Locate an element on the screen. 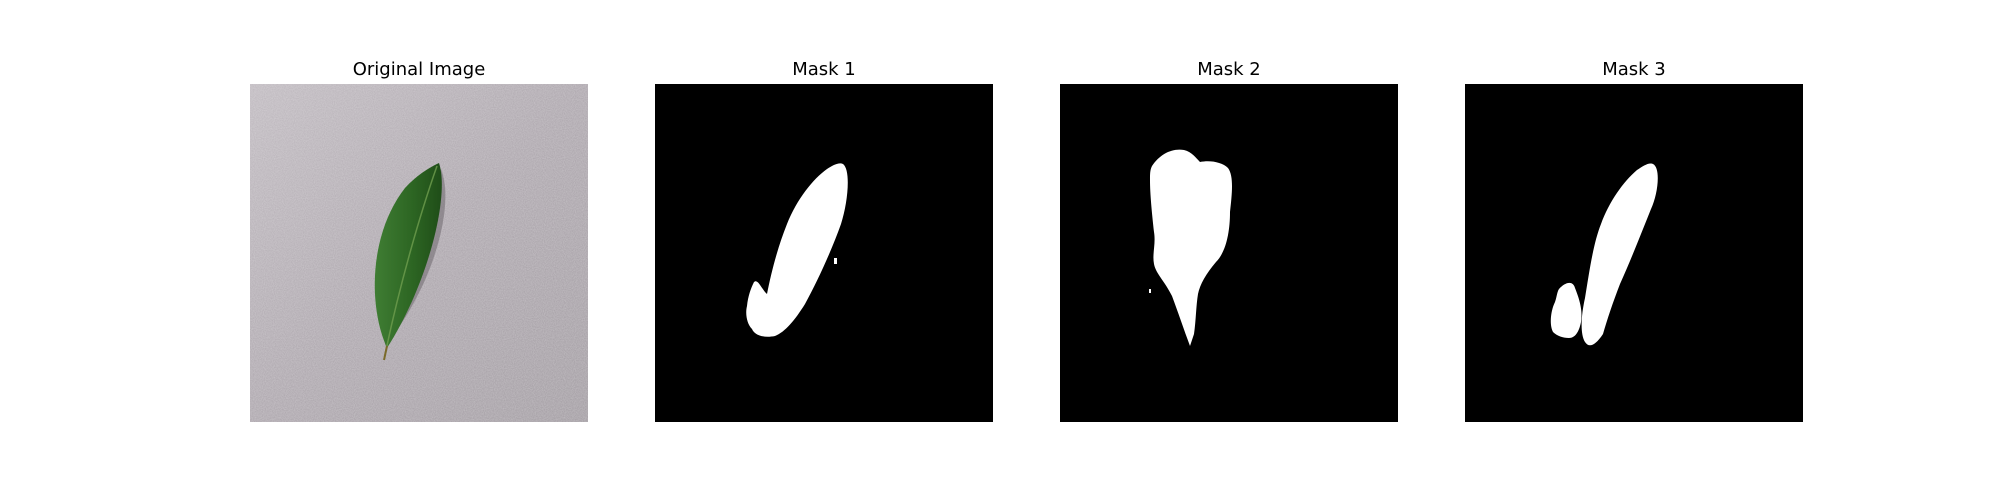 The image size is (2000, 500). panel-title-original-image: Original Image is located at coordinates (419, 69).